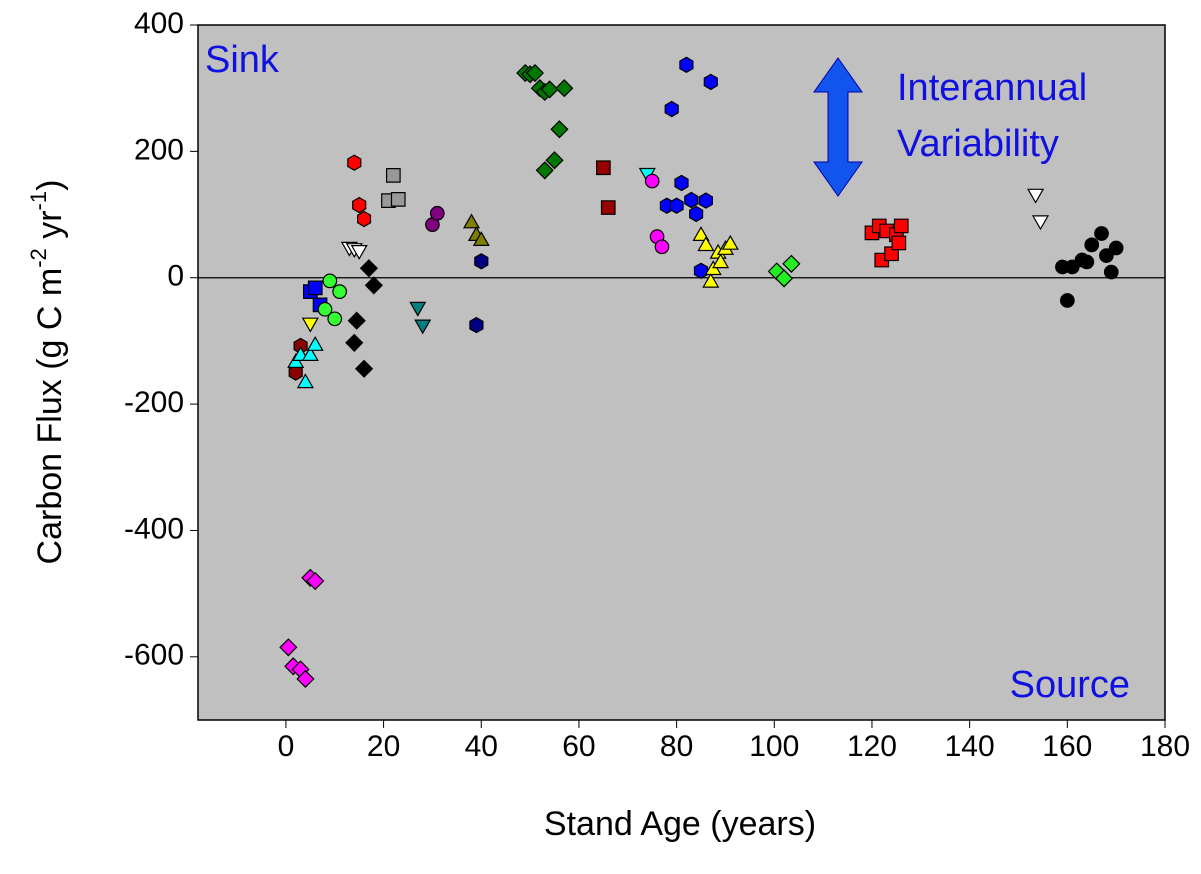  I want to click on y-tick-label: -400, so click(154, 528).